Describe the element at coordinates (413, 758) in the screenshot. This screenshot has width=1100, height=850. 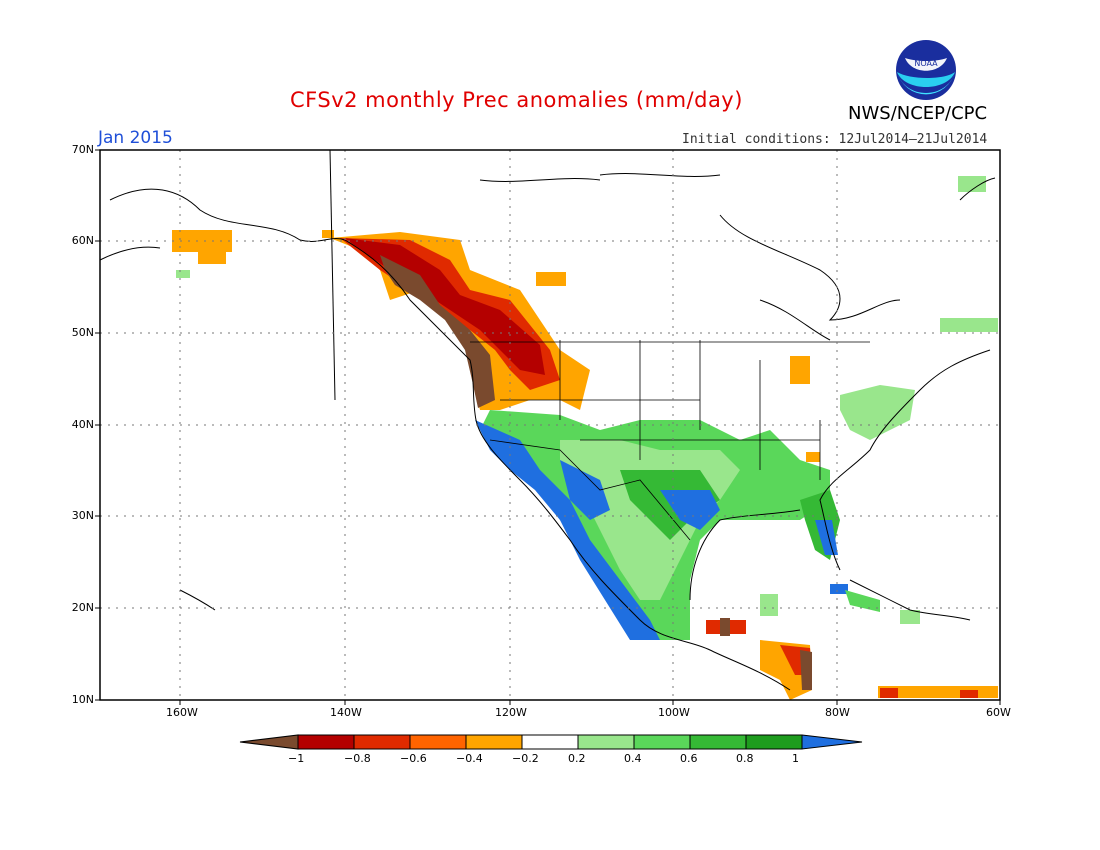
I see `colorbar-label: −0.6` at that location.